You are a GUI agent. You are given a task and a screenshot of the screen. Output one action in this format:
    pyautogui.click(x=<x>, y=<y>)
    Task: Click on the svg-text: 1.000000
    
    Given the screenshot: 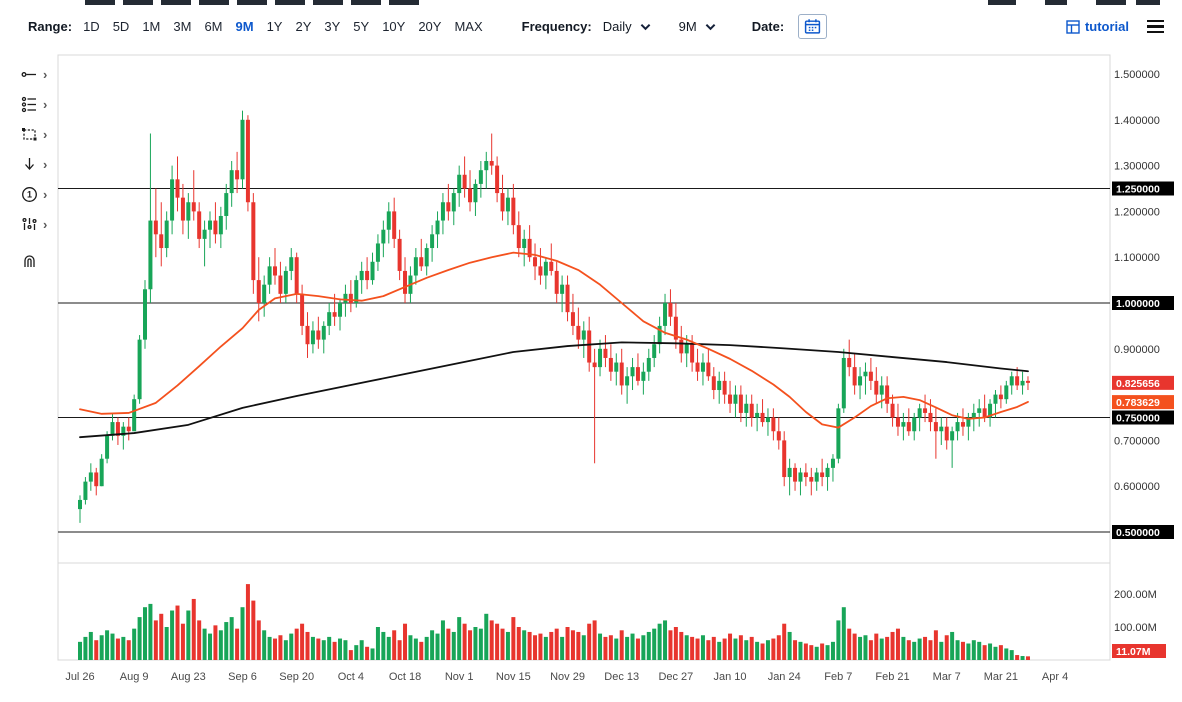 What is the action you would take?
    pyautogui.click(x=1138, y=304)
    